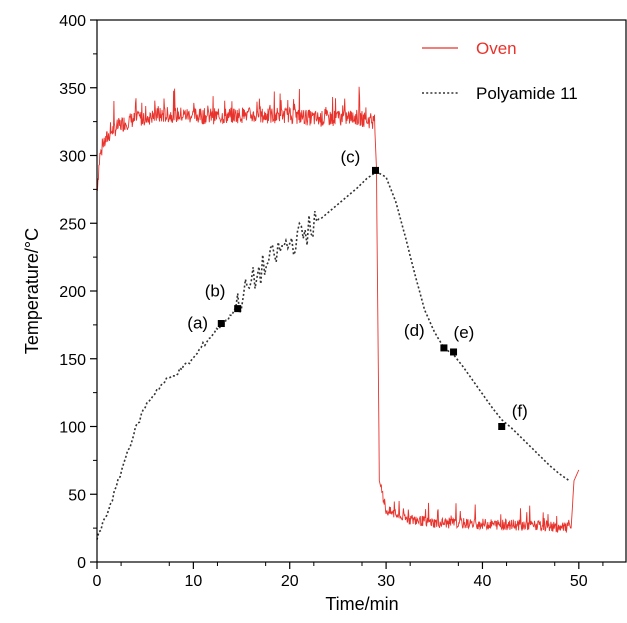  What do you see at coordinates (32, 291) in the screenshot?
I see `y-axis-title: Temperature/°C` at bounding box center [32, 291].